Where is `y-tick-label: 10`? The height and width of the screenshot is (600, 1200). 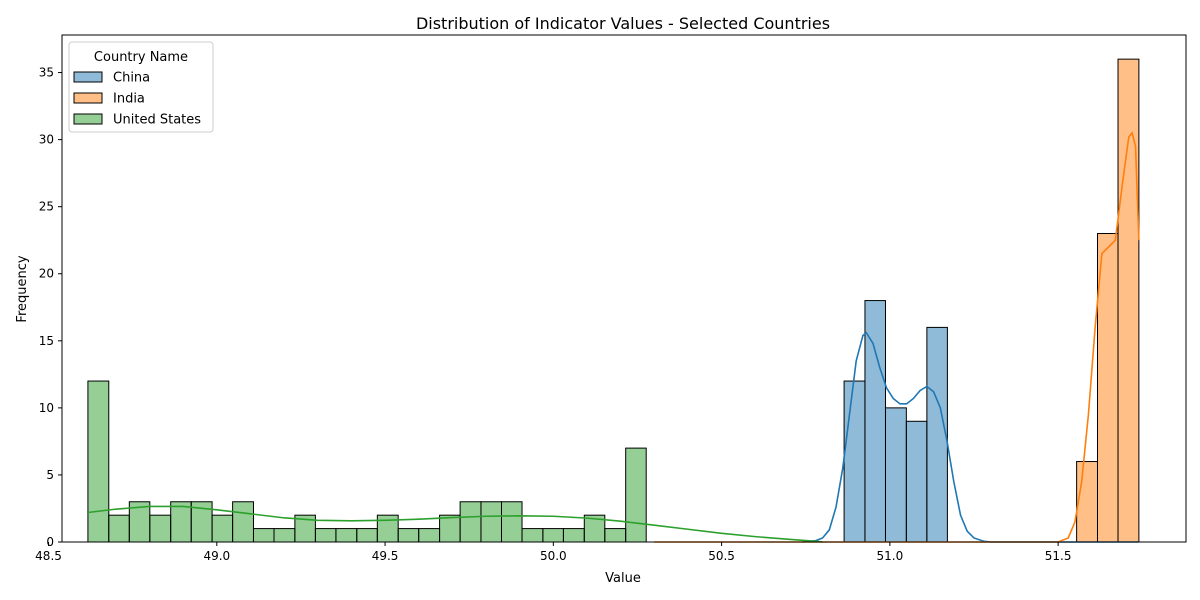 y-tick-label: 10 is located at coordinates (46, 408).